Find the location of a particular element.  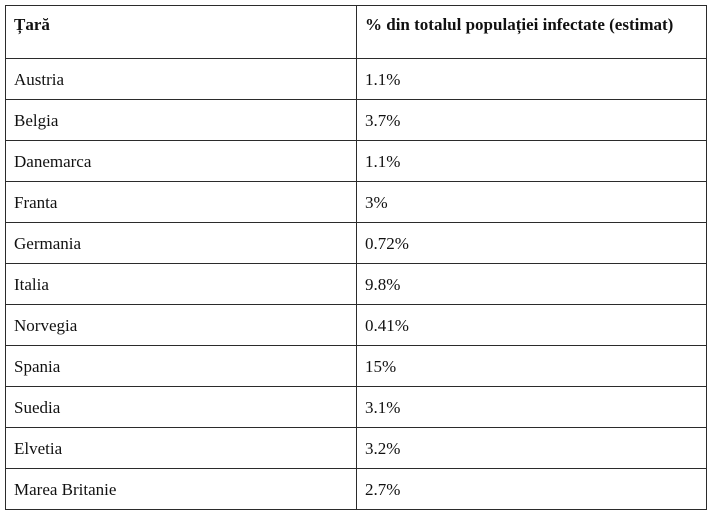

table-row: Spania 15% is located at coordinates (356, 366).